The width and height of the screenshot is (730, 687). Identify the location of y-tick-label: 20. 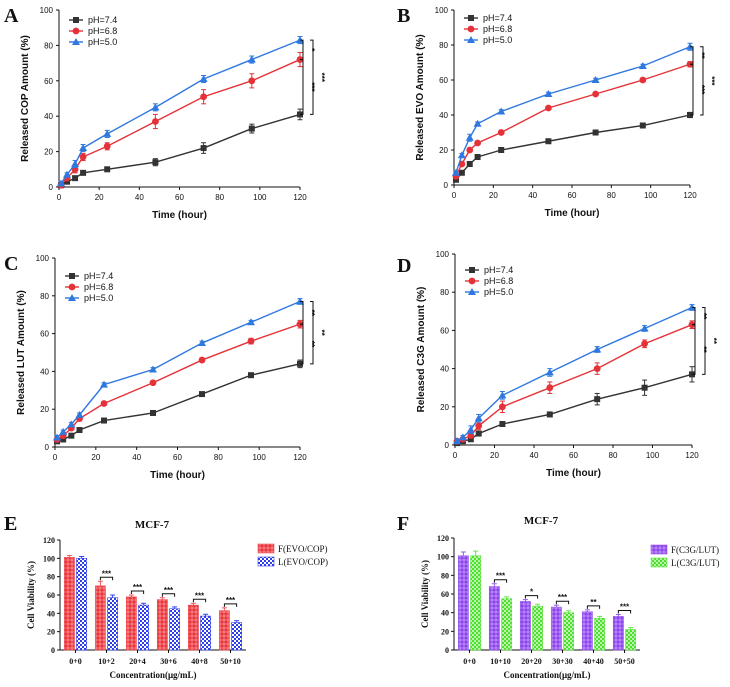
(51, 632).